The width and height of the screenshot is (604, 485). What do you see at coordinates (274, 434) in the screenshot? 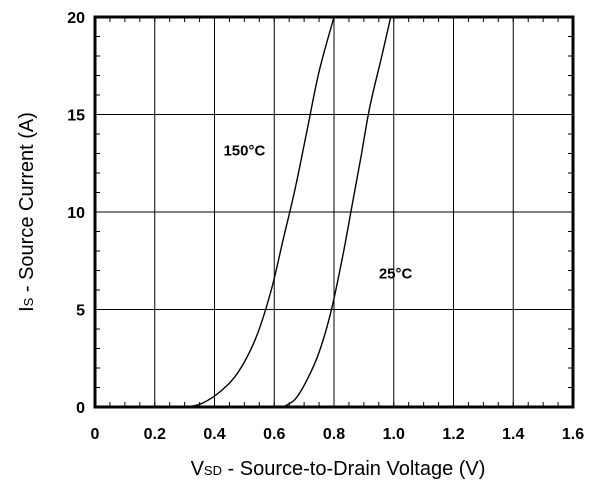
I see `x-tick-label: 0.6` at bounding box center [274, 434].